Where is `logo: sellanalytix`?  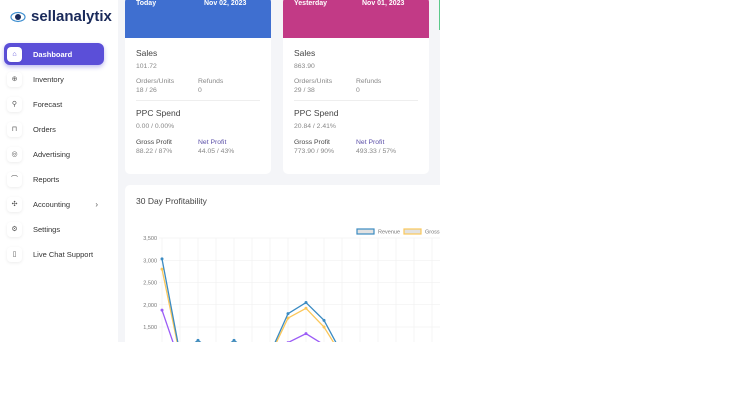
logo: sellanalytix is located at coordinates (61, 16).